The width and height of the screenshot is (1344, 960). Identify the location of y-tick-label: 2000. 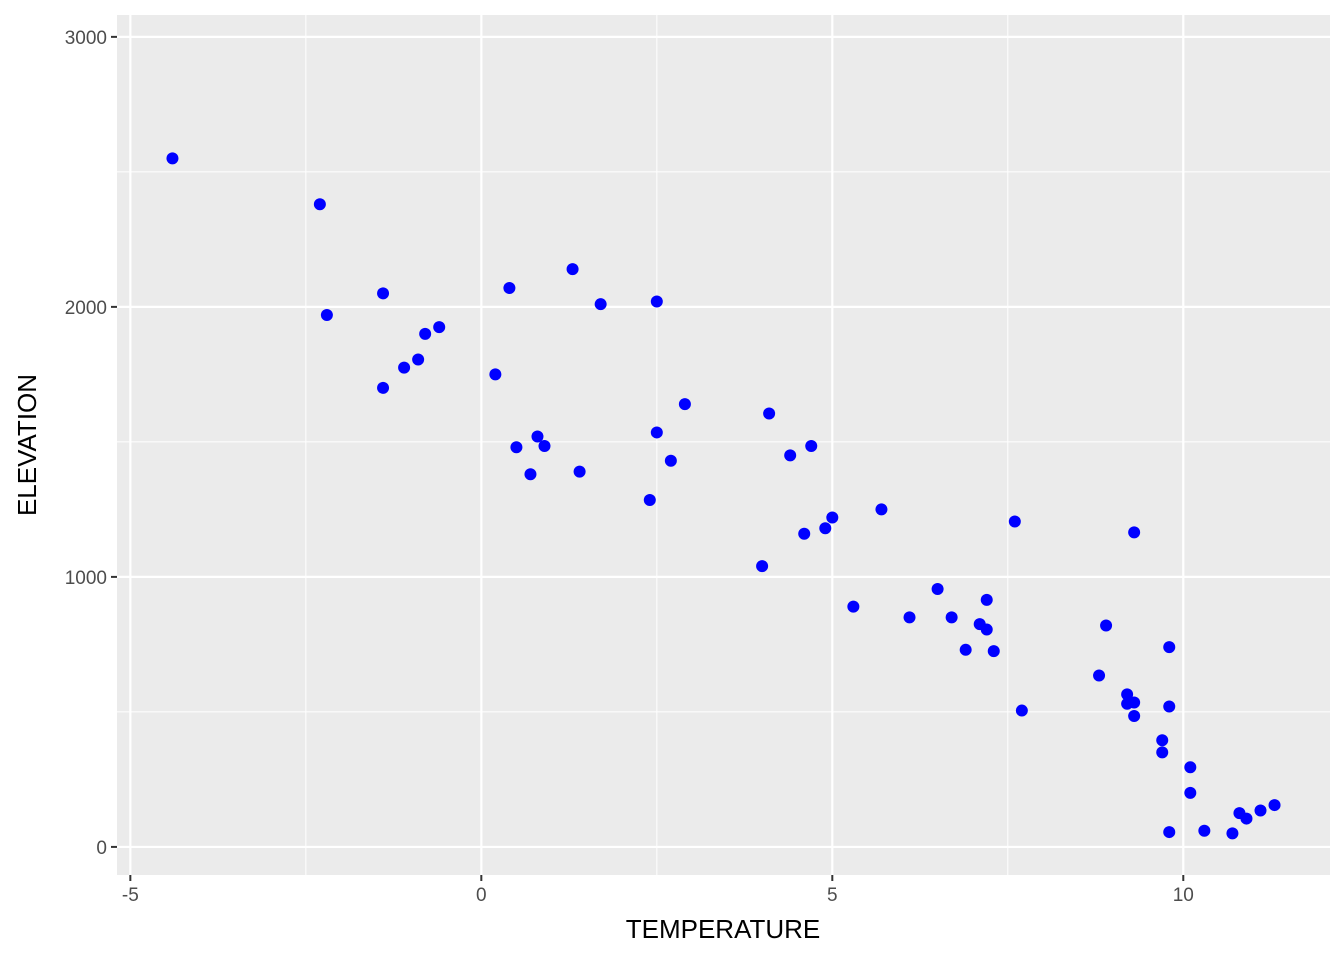
(86, 308).